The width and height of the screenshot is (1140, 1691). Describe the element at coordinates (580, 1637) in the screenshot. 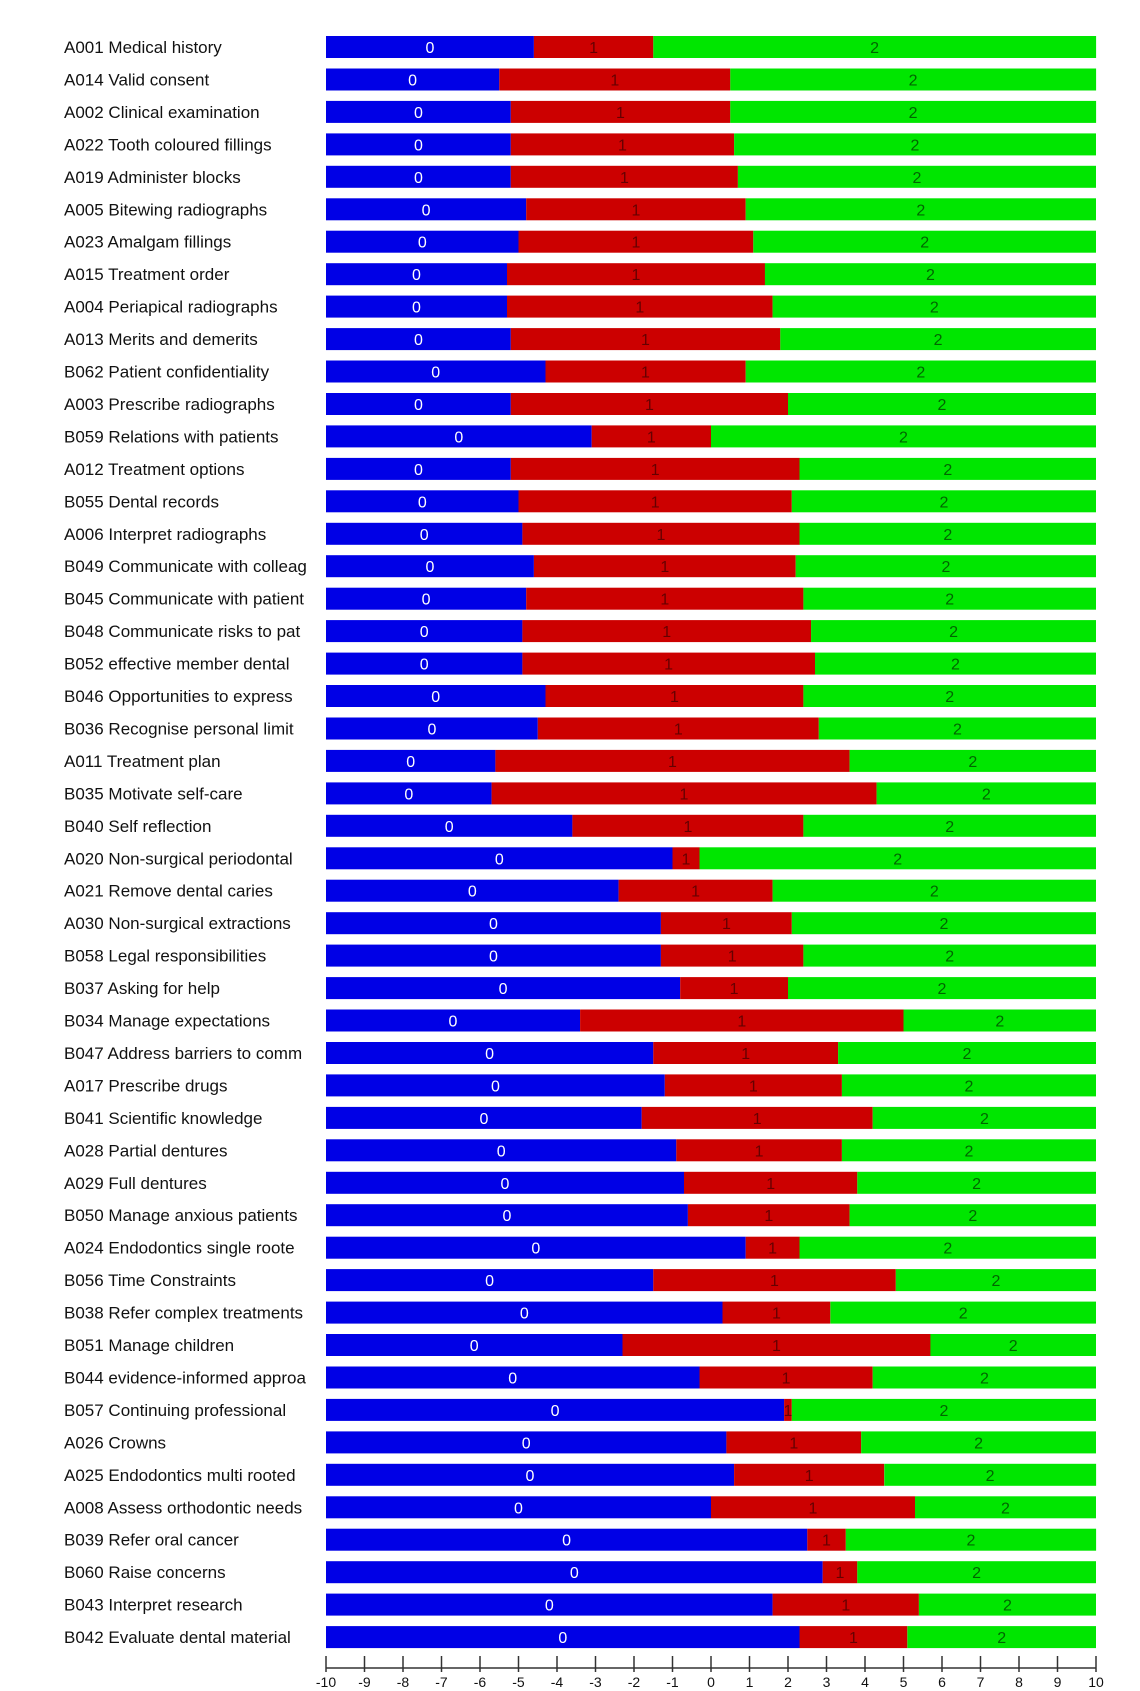

I see `chart-row: B042 Evaluate dental material 0 1 2` at that location.